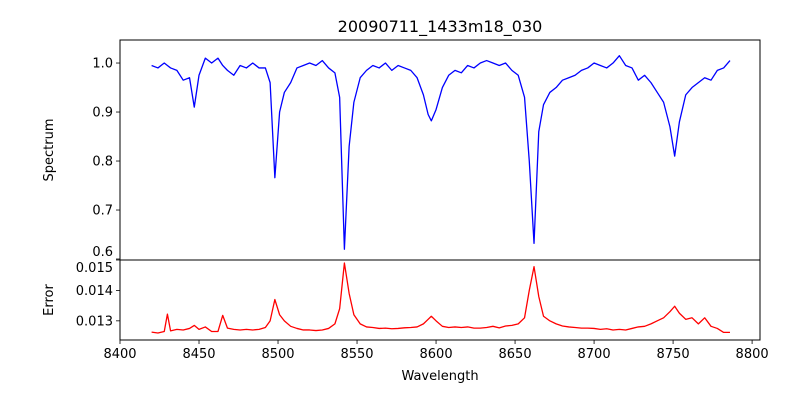  I want to click on x-tick-label: 8500, so click(277, 354).